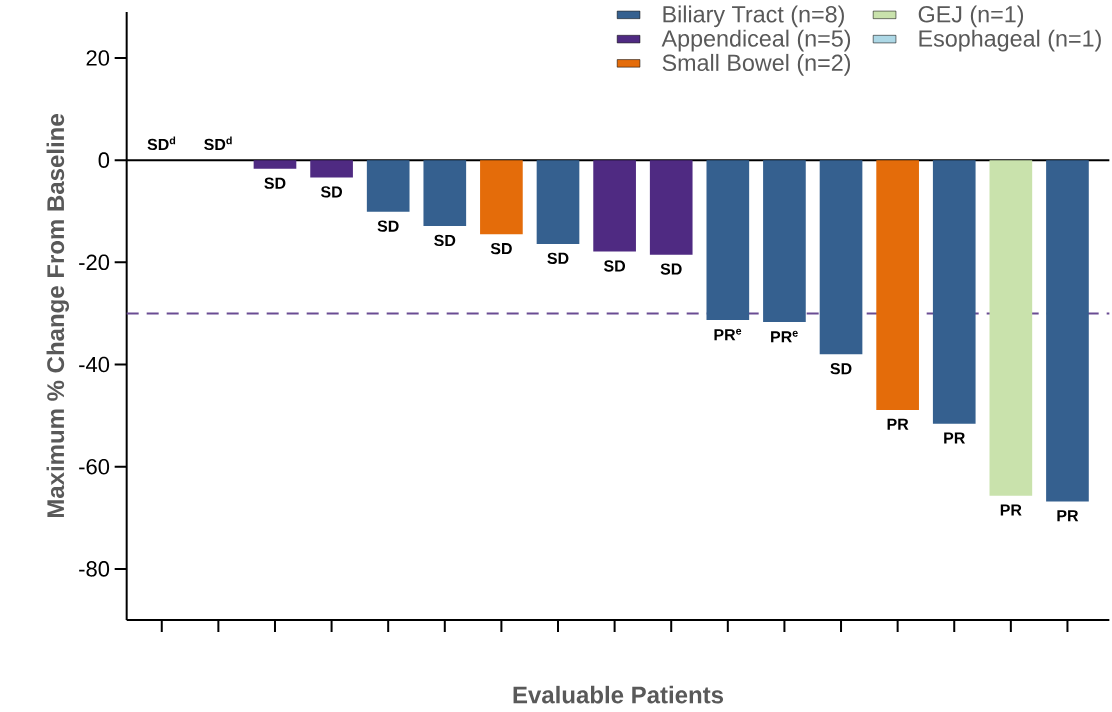 Image resolution: width=1112 pixels, height=712 pixels. I want to click on legend-label: Small Bowel (n=2), so click(756, 64).